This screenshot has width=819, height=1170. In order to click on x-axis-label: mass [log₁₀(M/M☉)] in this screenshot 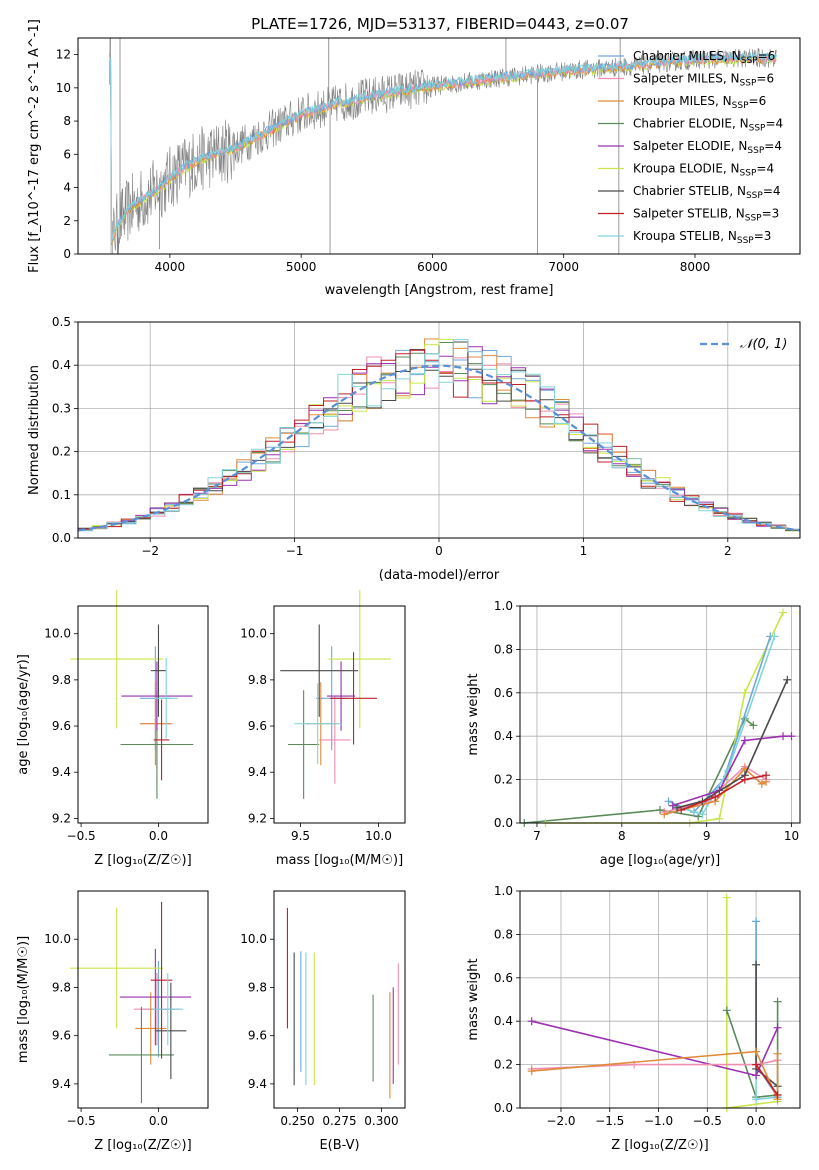, I will do `click(339, 860)`.